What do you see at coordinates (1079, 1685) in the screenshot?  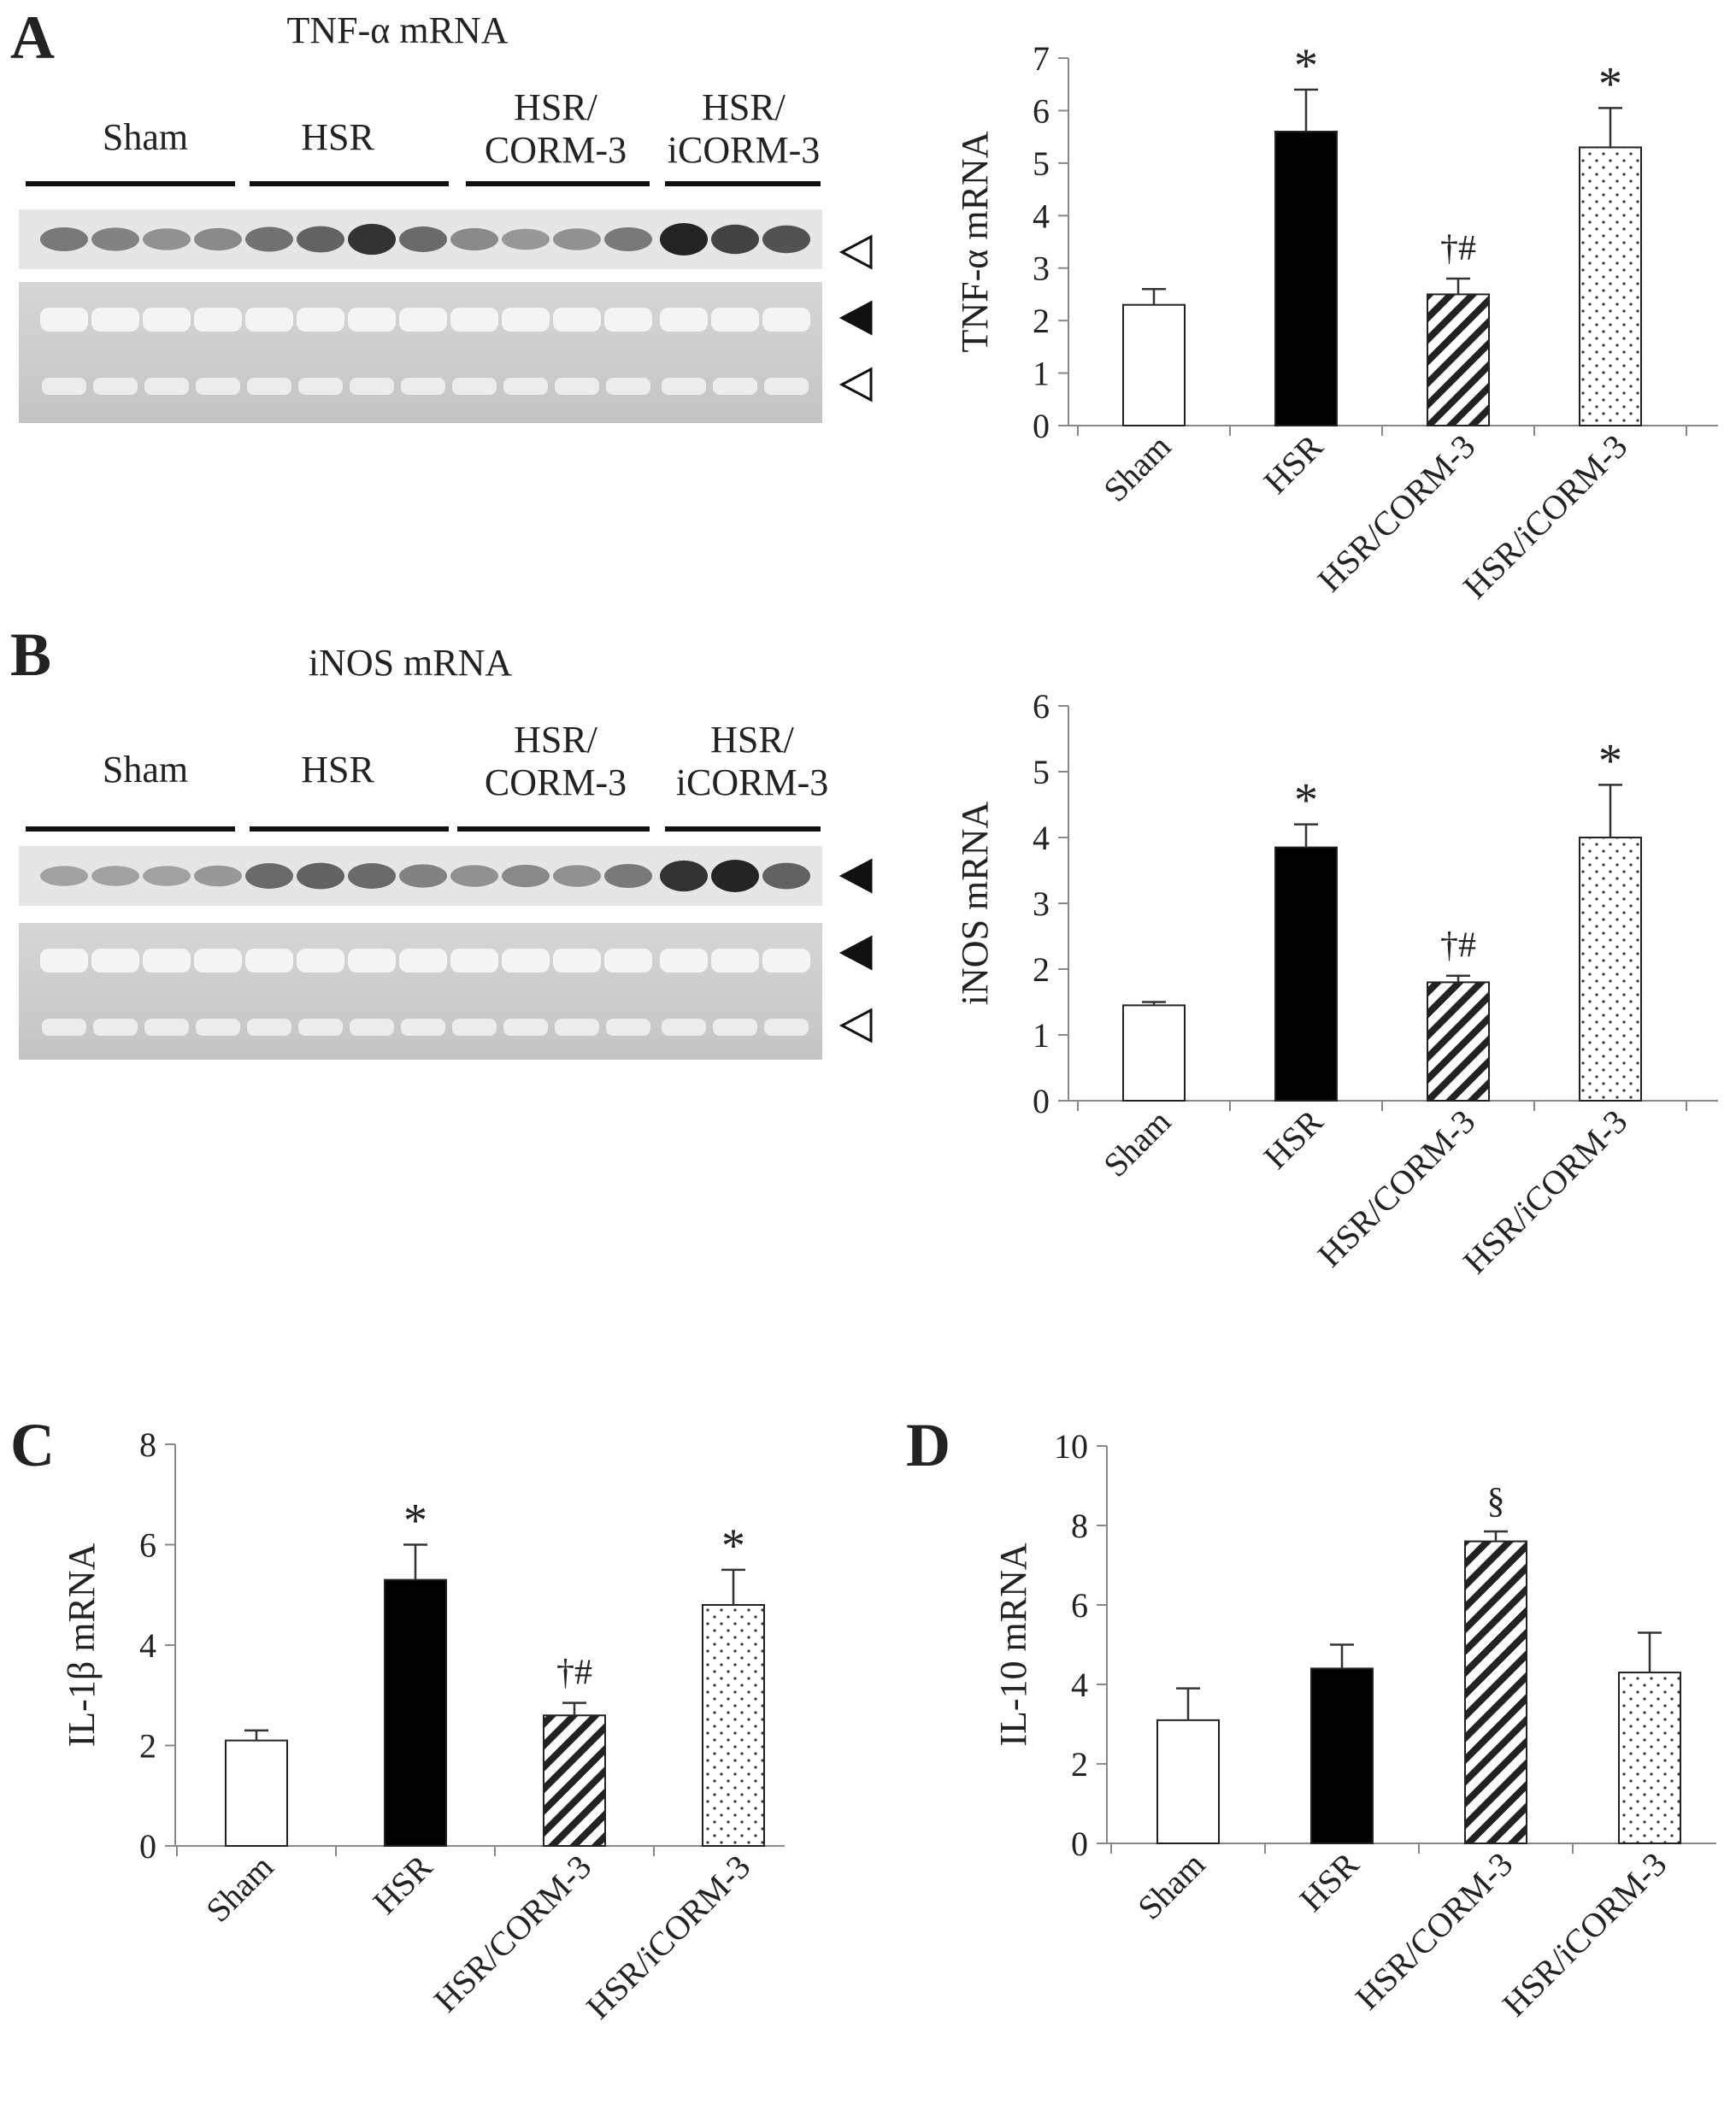 I see `y-tick-label: 4` at bounding box center [1079, 1685].